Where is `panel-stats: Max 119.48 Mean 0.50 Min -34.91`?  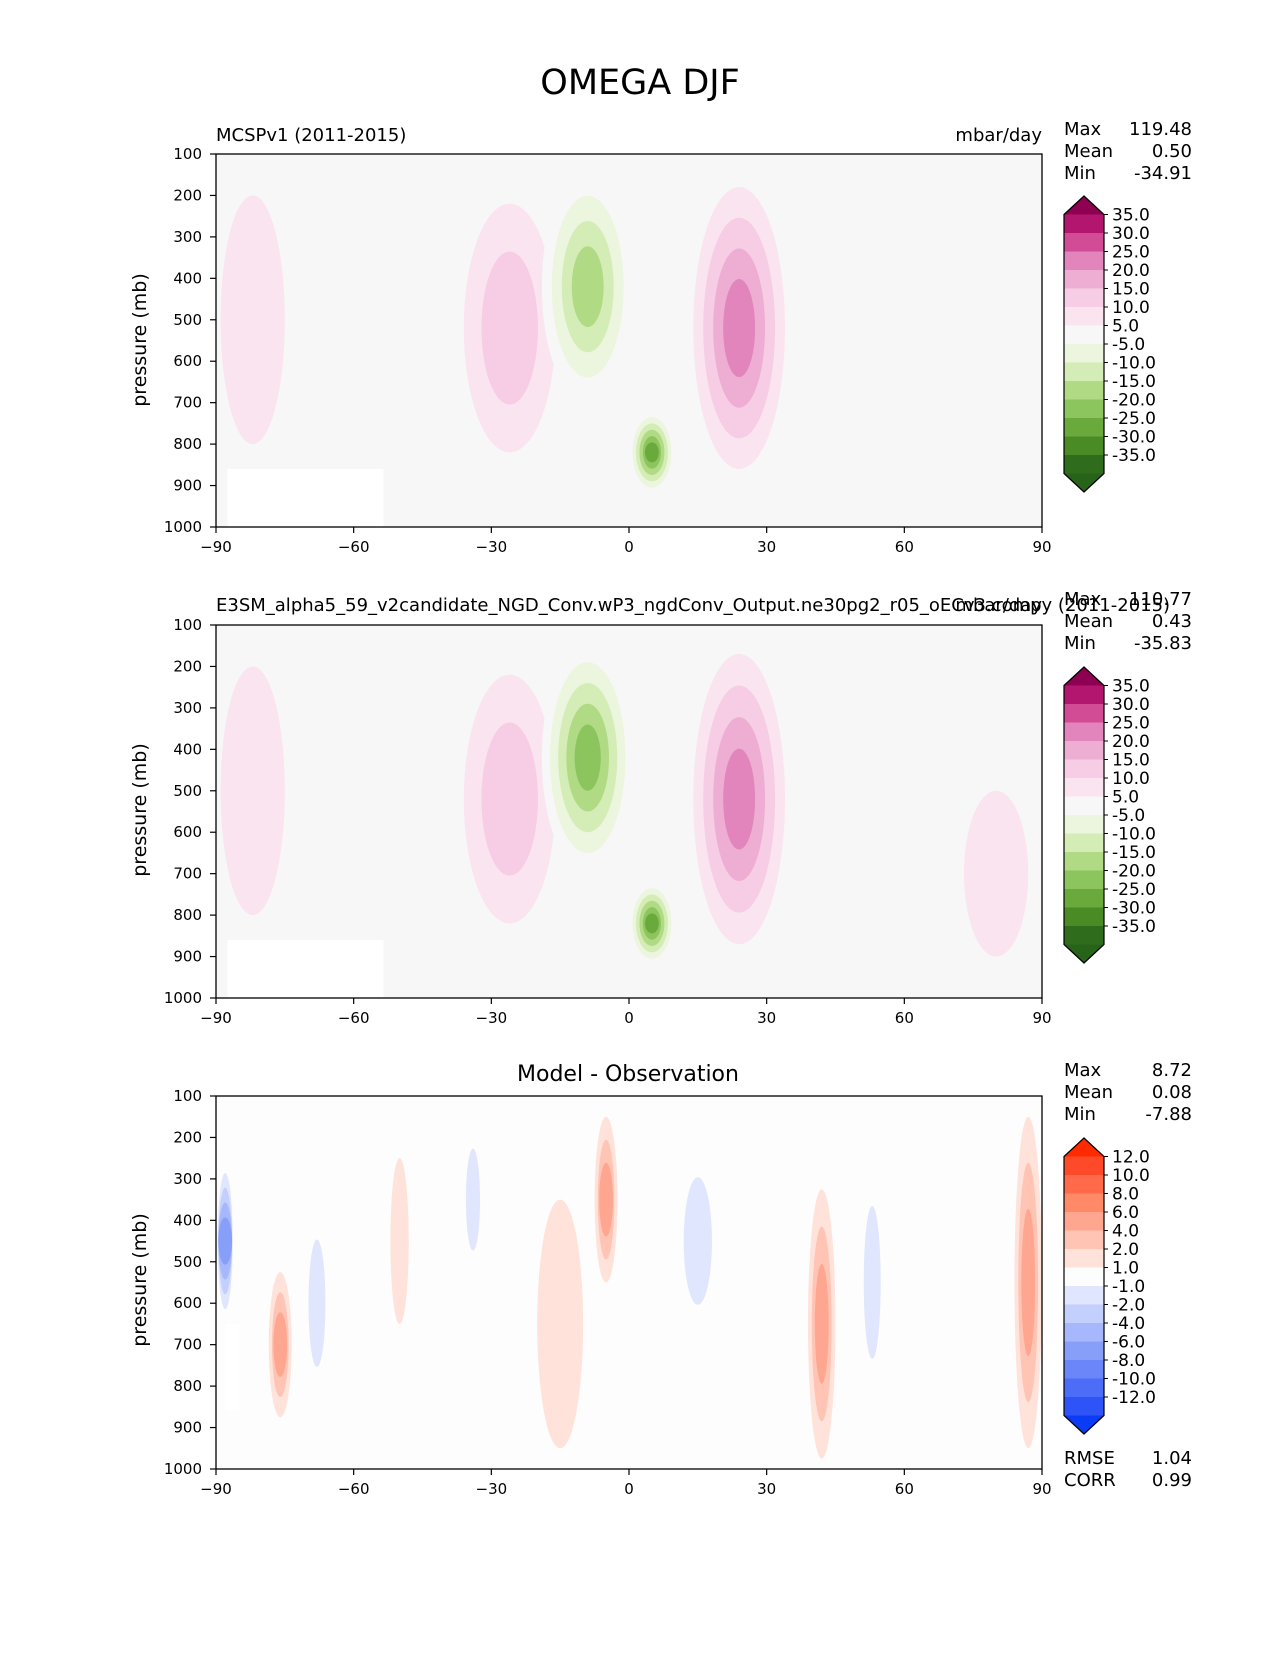
panel-stats: Max 119.48 Mean 0.50 Min -34.91 is located at coordinates (1128, 151).